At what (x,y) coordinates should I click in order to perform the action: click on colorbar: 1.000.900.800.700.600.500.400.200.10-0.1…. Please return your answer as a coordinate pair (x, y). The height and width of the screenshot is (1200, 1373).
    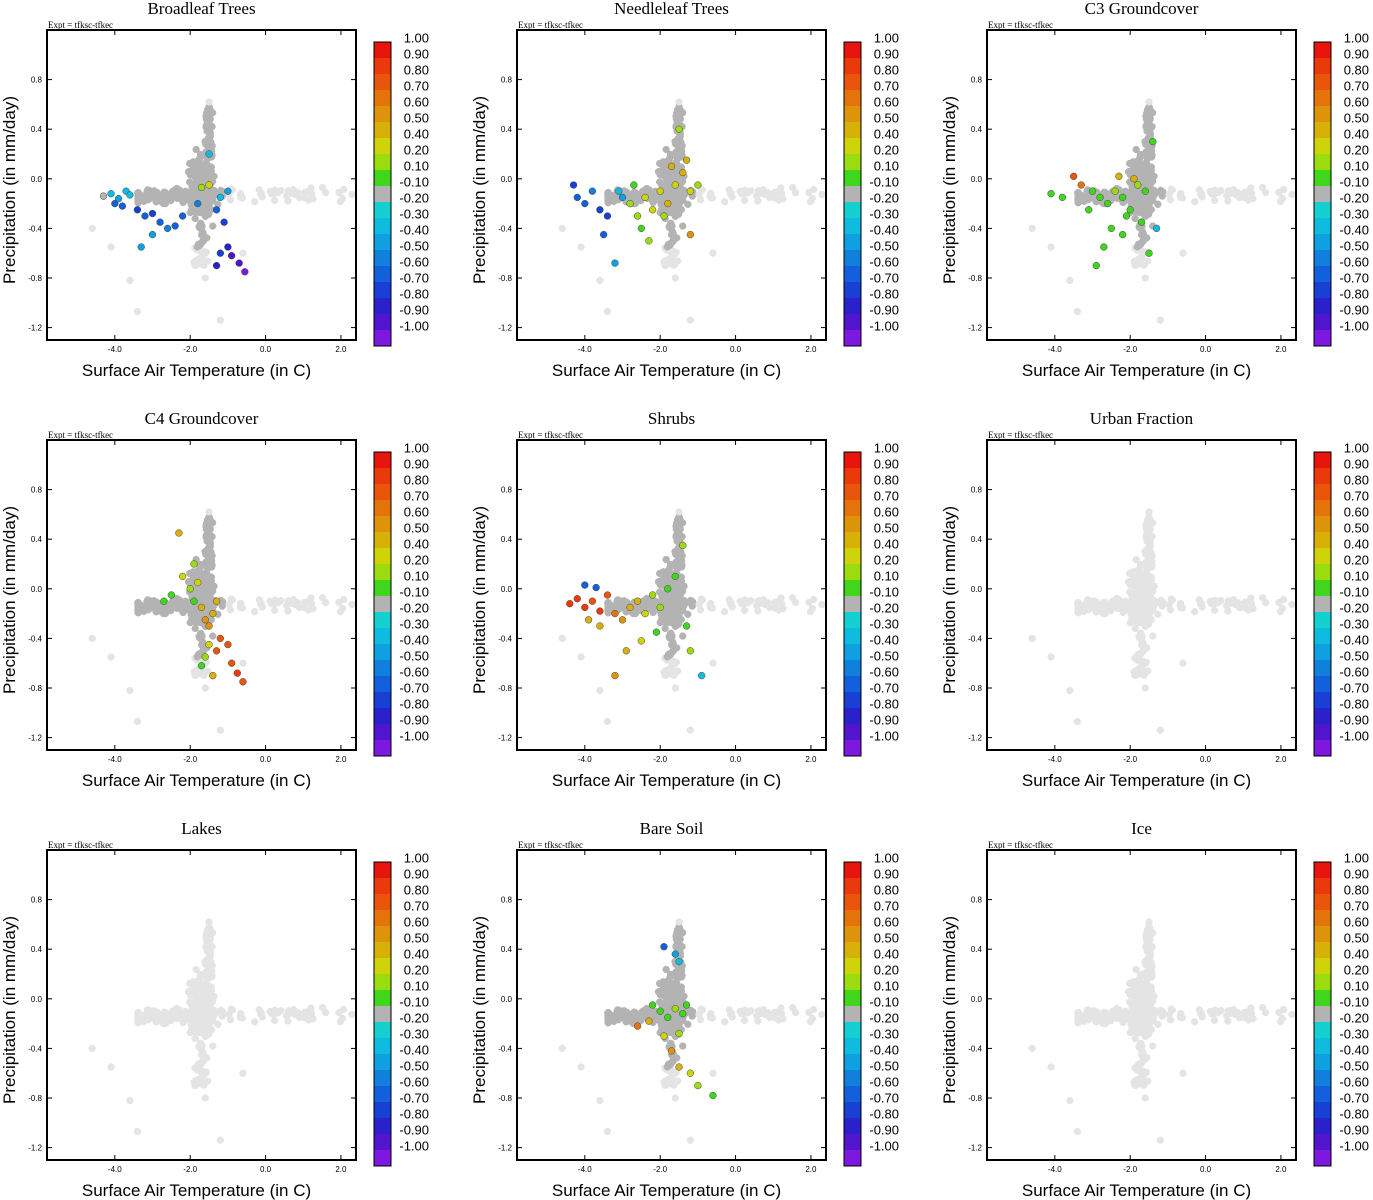
    Looking at the image, I should click on (1341, 599).